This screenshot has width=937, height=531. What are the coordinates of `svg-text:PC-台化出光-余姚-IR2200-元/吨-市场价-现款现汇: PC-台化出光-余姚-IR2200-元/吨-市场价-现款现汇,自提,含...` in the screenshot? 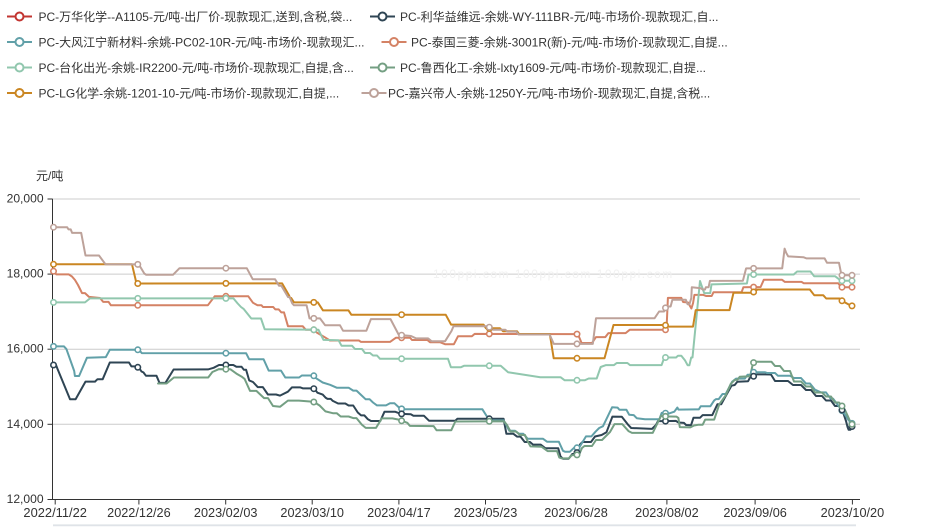 It's located at (196, 67).